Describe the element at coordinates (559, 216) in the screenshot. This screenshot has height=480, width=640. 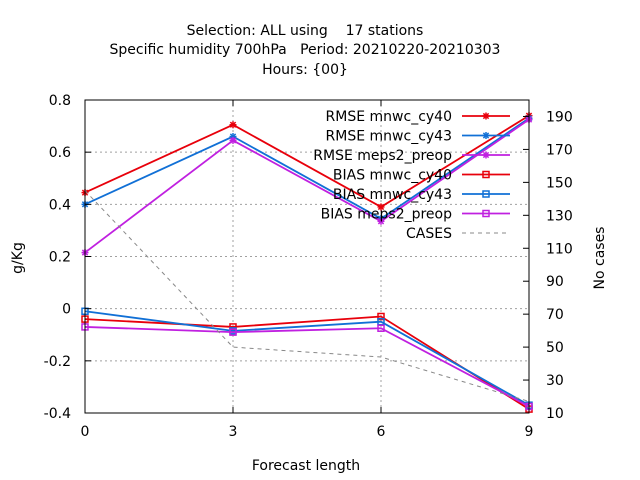
I see `y2-tick-label: 130` at that location.